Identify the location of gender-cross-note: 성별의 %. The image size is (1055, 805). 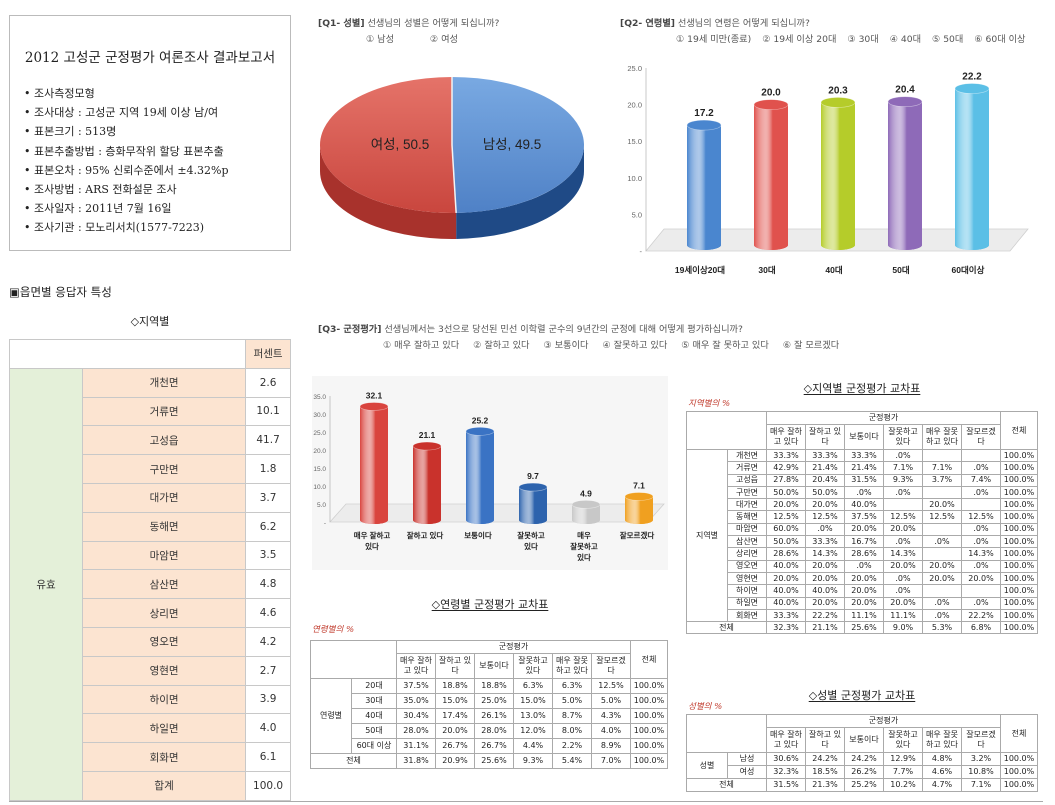
(705, 707).